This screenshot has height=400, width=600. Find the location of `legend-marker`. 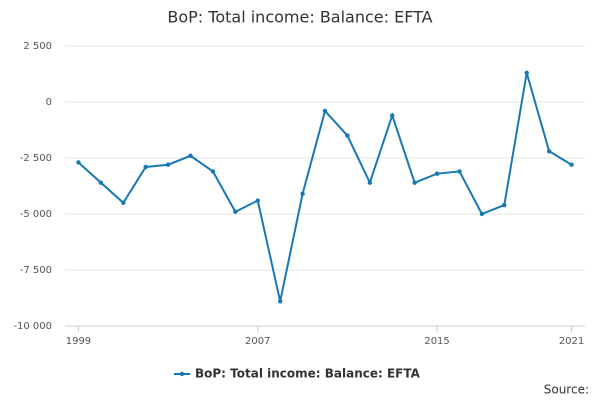

legend-marker is located at coordinates (182, 374).